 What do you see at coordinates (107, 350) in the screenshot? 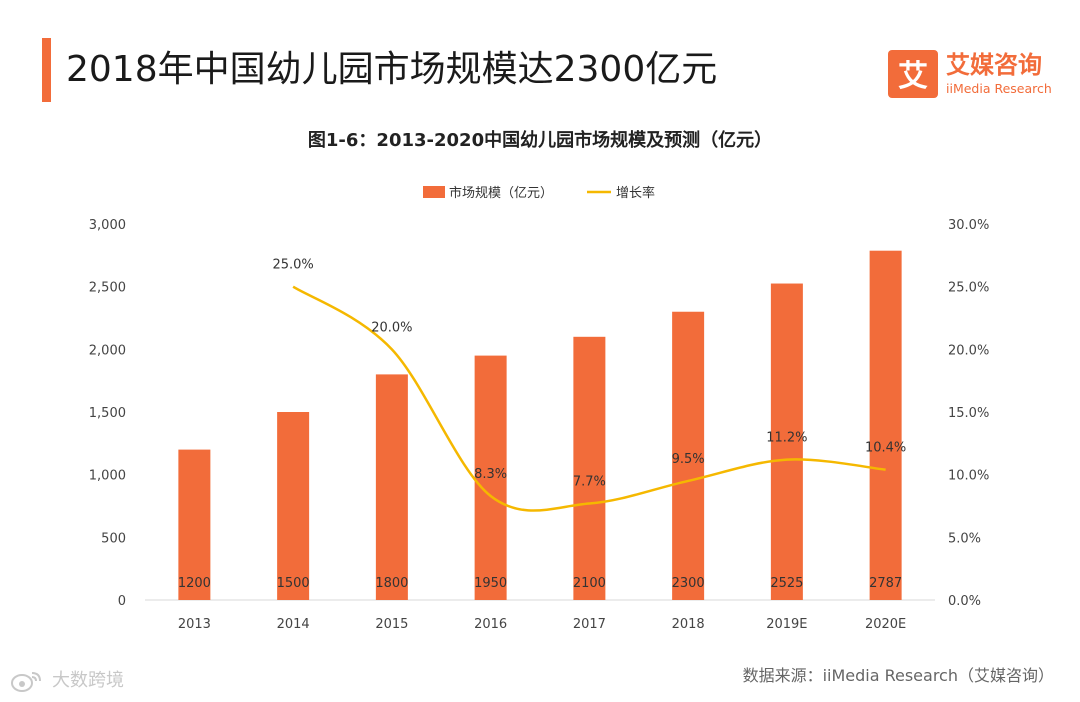
I see `y-left-tick-label: 2,000` at bounding box center [107, 350].